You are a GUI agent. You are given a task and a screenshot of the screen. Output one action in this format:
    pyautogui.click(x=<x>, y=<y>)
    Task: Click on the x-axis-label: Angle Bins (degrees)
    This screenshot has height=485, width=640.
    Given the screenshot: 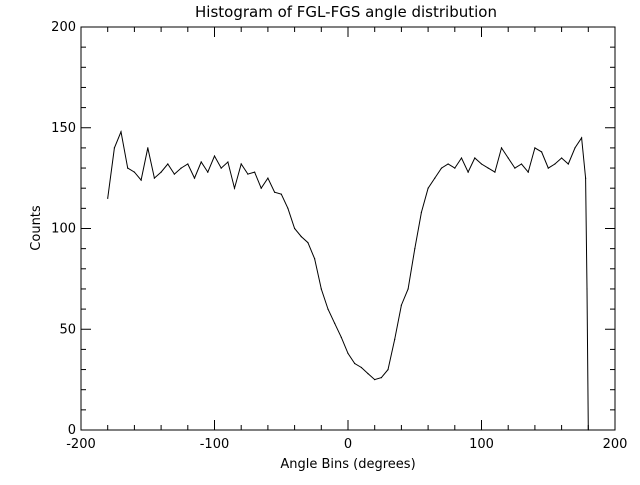 What is the action you would take?
    pyautogui.click(x=347, y=464)
    